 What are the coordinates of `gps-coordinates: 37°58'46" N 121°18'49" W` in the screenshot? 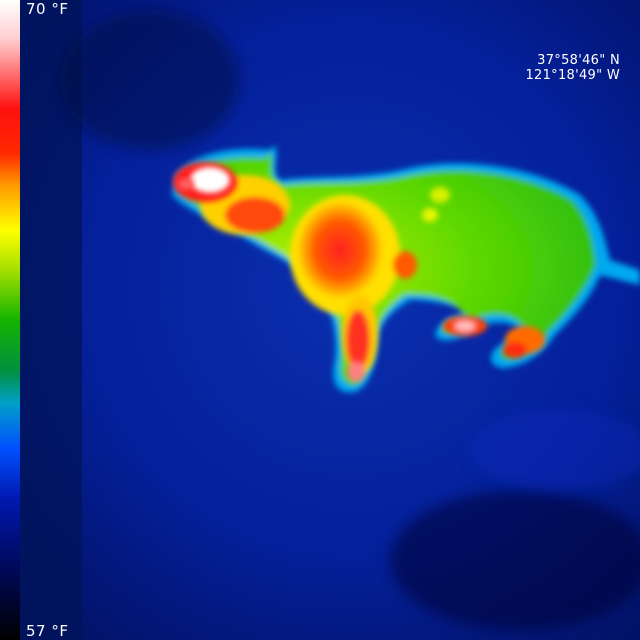 It's located at (572, 68).